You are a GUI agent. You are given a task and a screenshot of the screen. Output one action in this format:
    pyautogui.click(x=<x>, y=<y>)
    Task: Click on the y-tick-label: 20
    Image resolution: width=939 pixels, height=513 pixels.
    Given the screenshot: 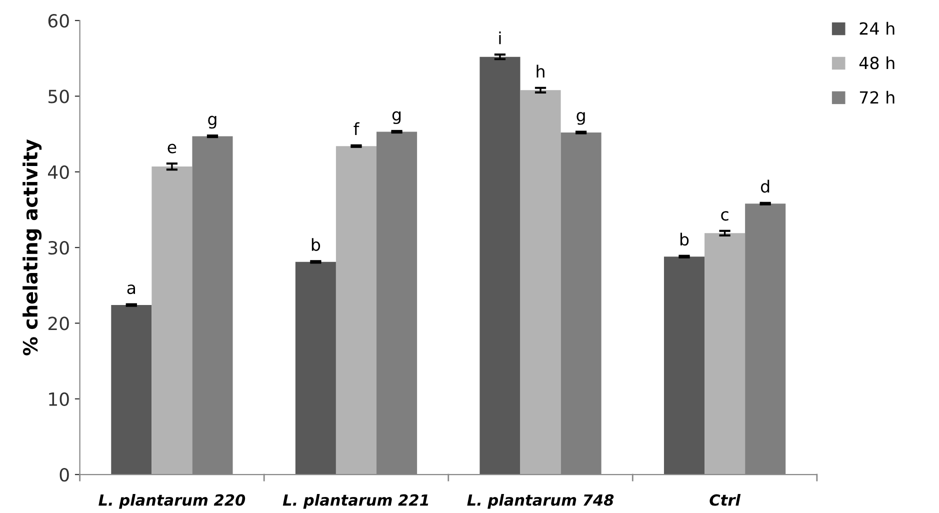 What is the action you would take?
    pyautogui.click(x=58, y=323)
    